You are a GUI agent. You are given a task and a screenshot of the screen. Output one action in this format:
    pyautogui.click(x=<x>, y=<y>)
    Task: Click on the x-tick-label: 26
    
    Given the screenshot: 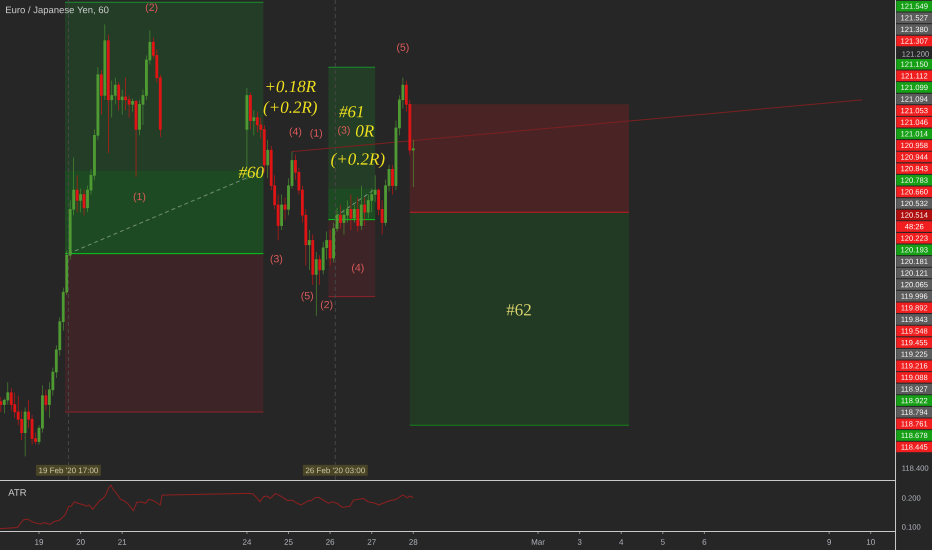 What is the action you would take?
    pyautogui.click(x=330, y=542)
    